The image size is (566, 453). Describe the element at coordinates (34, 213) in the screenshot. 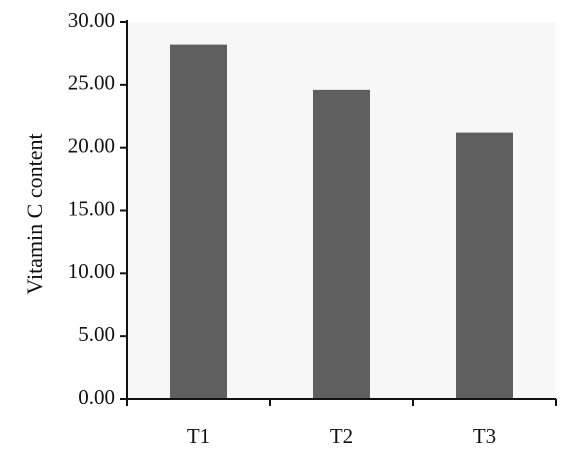

I see `y-axis-label: Vitamin C content` at that location.